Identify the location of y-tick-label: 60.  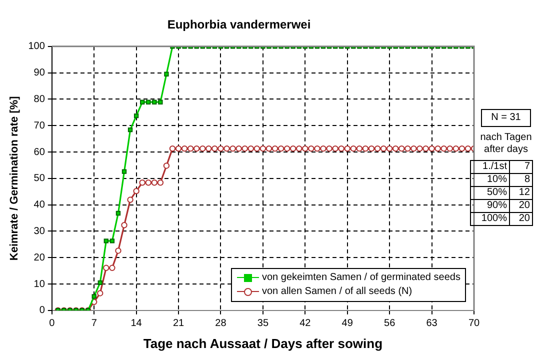
(40, 152).